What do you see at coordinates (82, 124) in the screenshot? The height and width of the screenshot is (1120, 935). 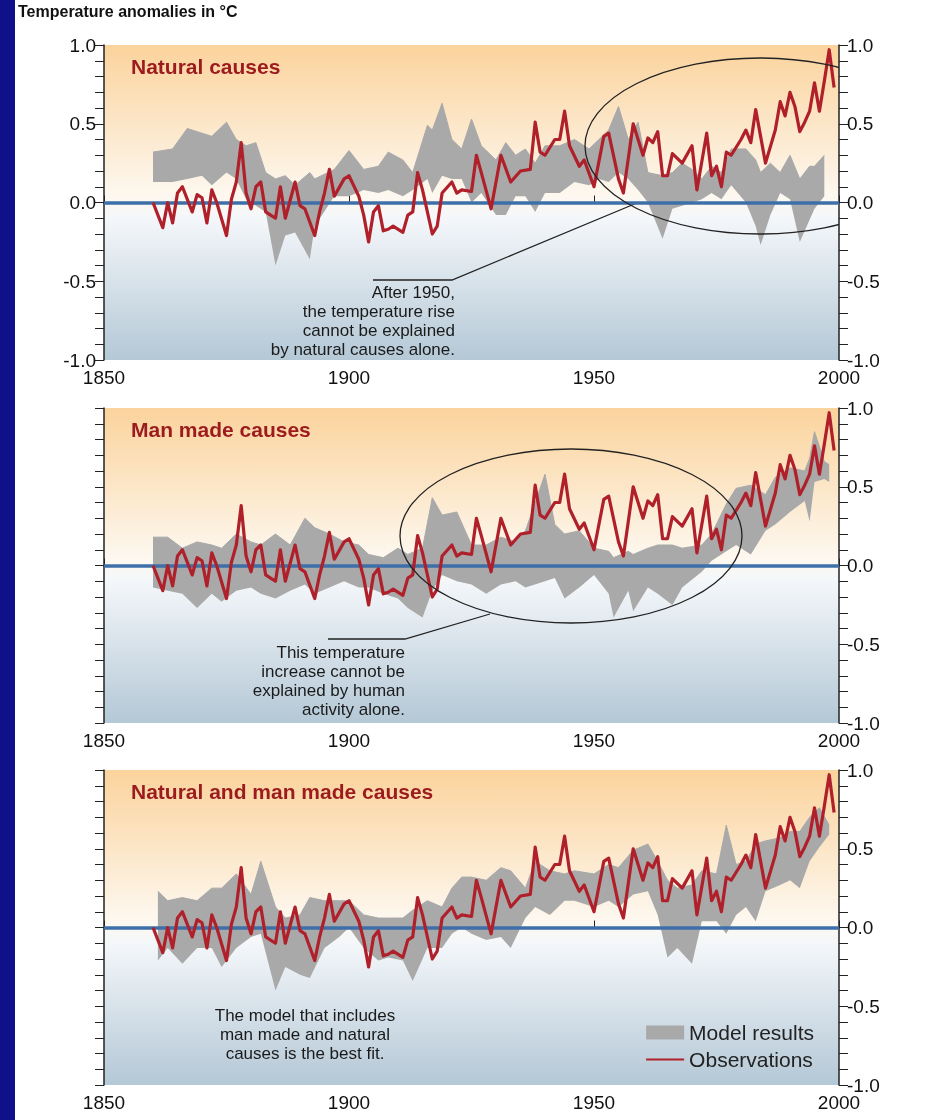 I see `y-tick-label: 0.5` at bounding box center [82, 124].